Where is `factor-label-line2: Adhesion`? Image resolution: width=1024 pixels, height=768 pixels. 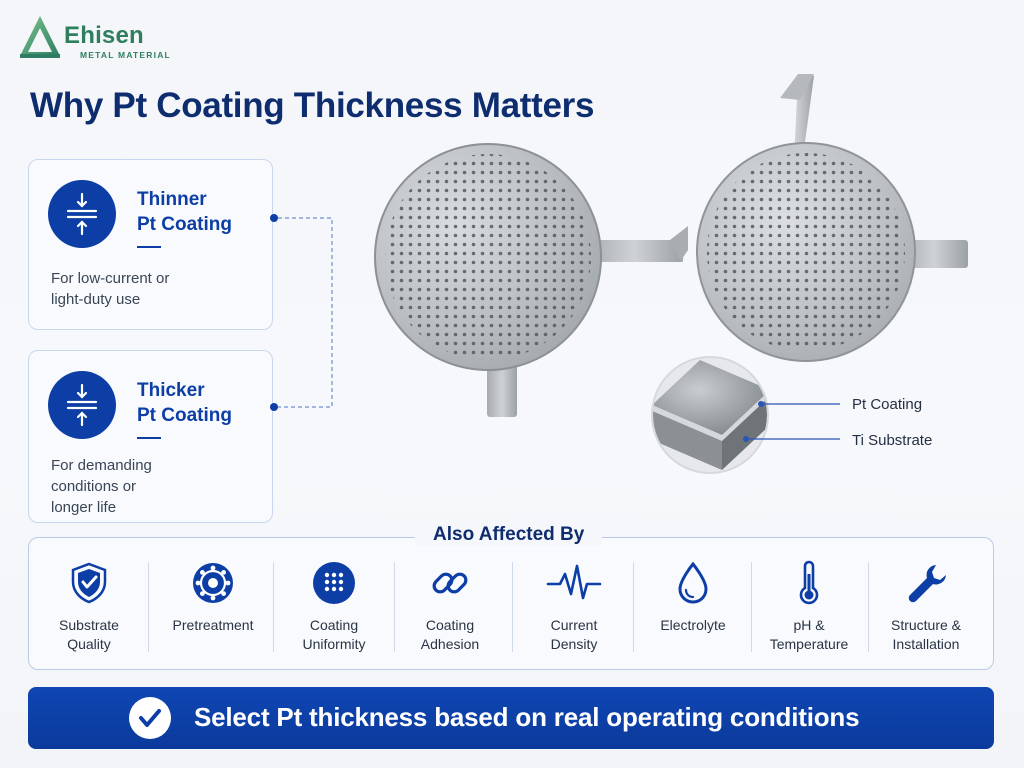 factor-label-line2: Adhesion is located at coordinates (450, 644).